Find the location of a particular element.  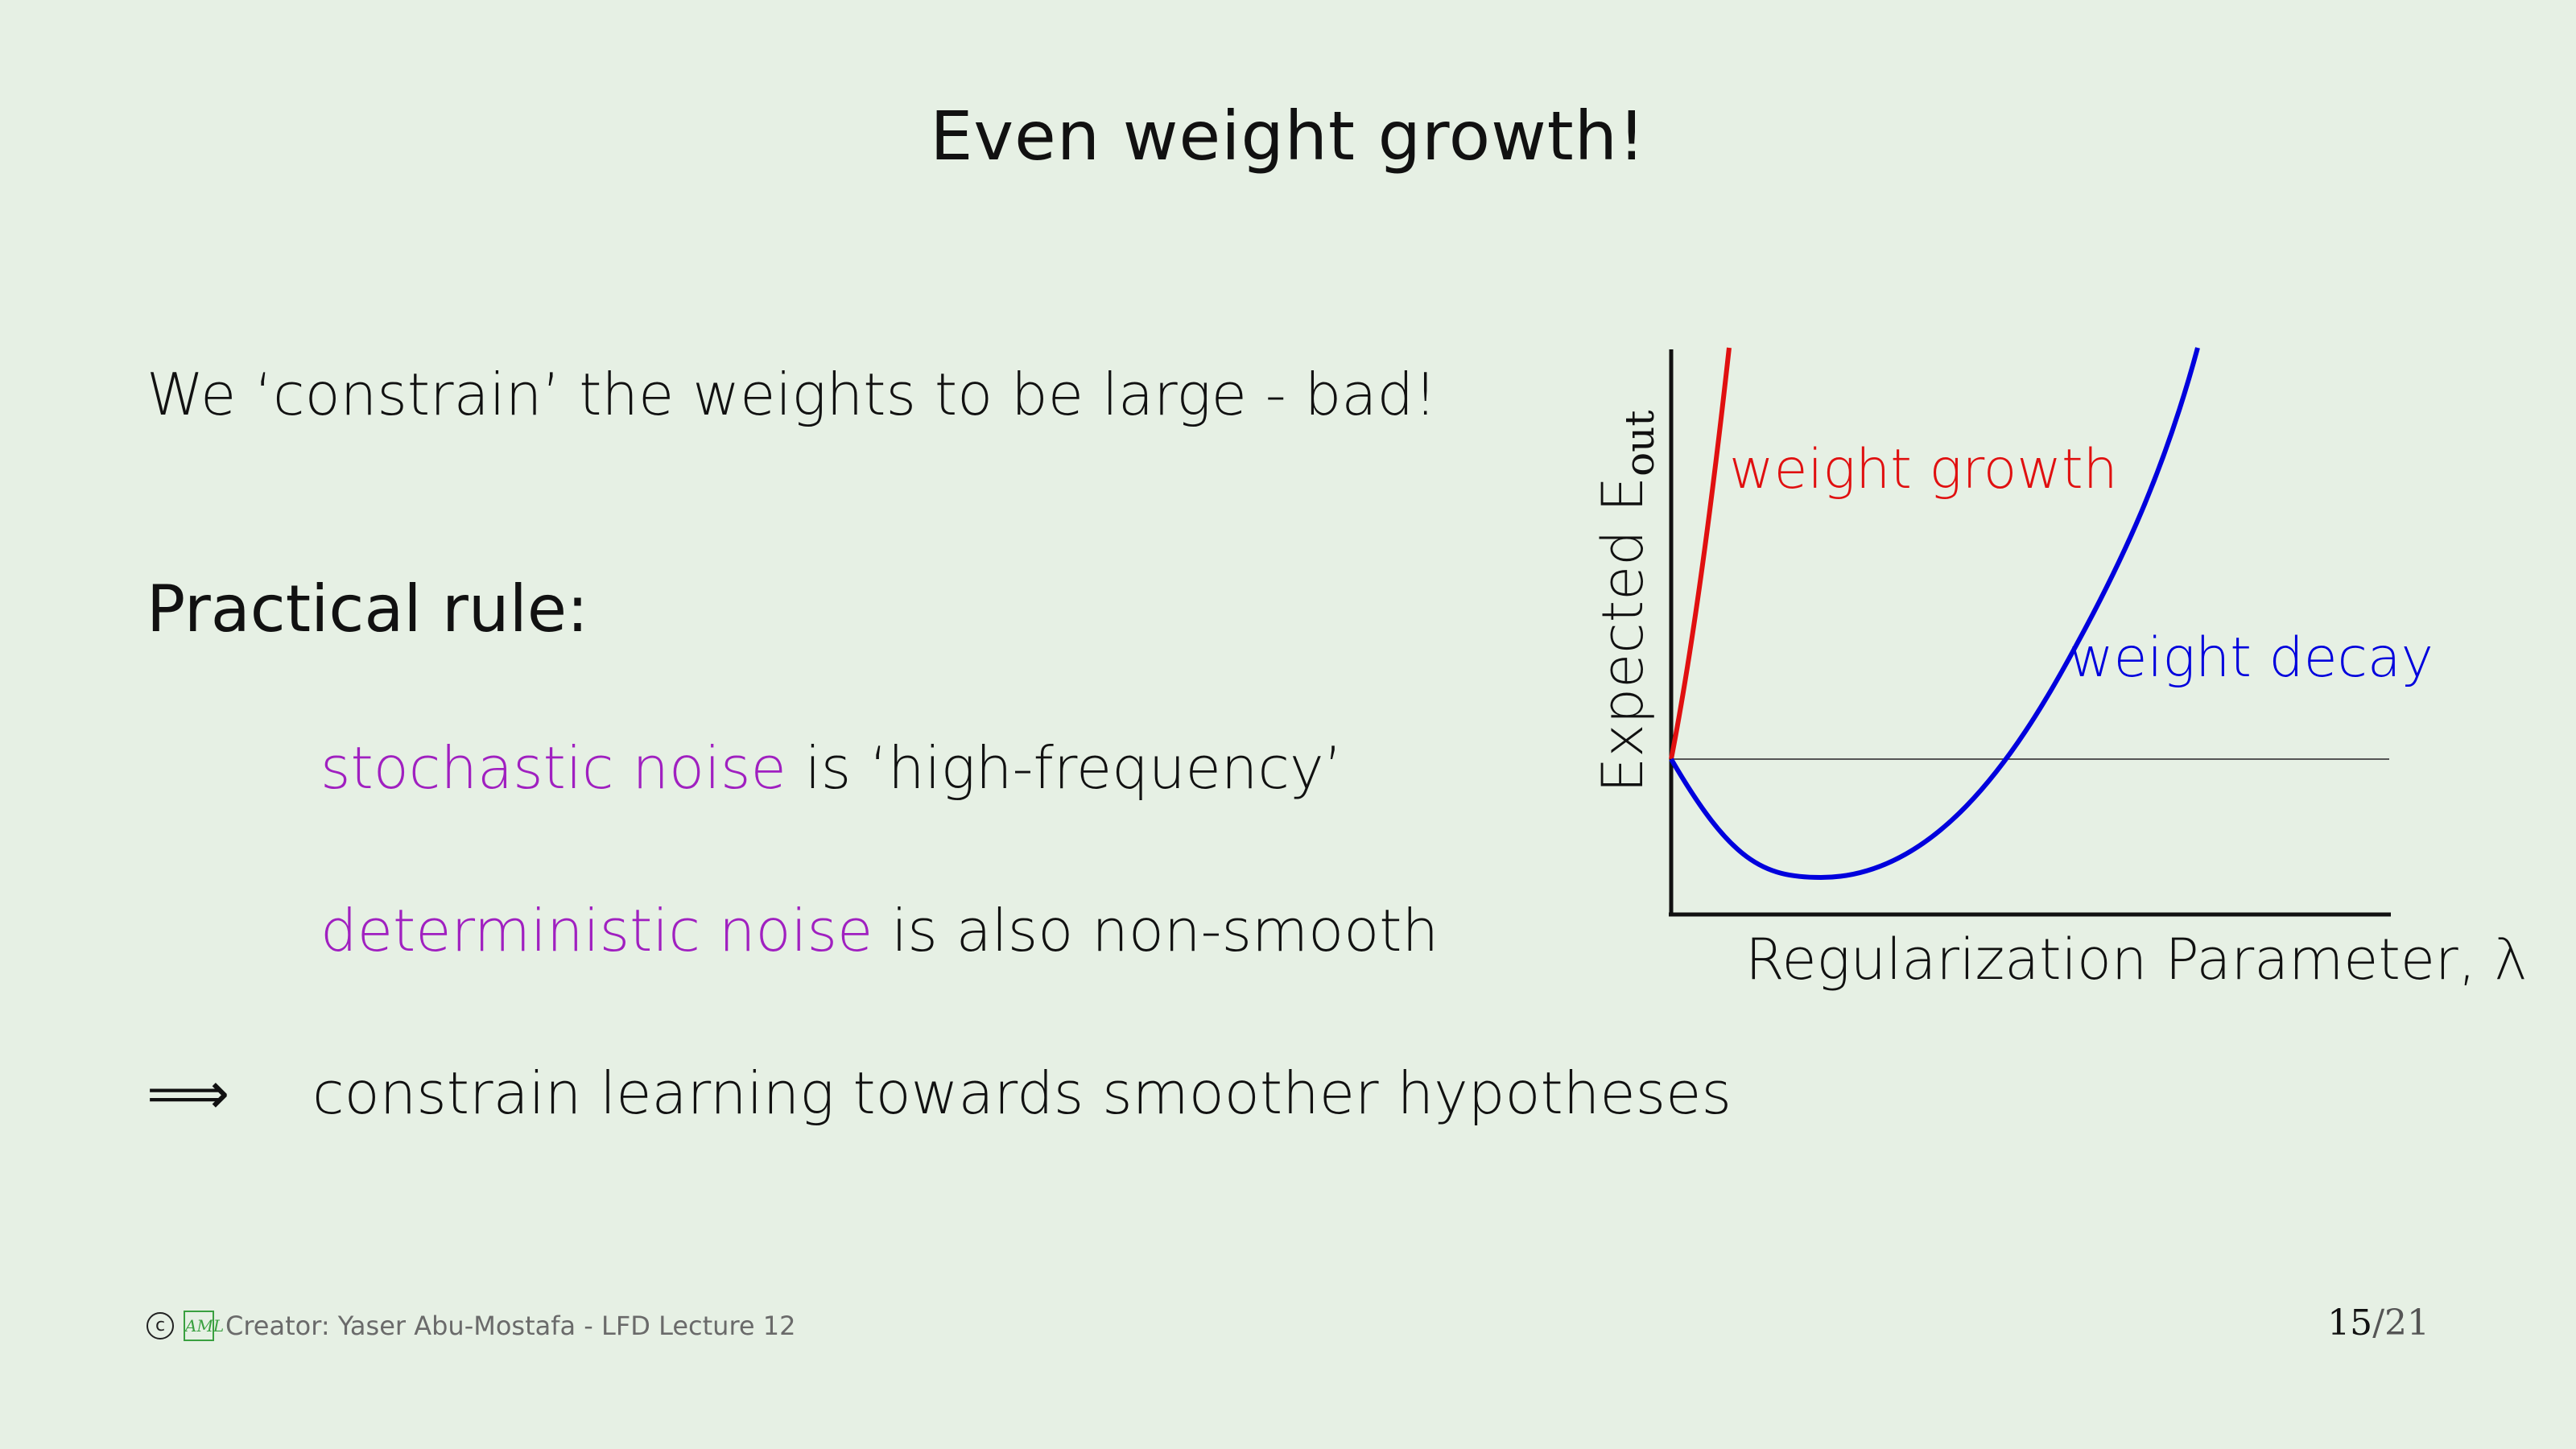

copyright-icon: c is located at coordinates (160, 1326).